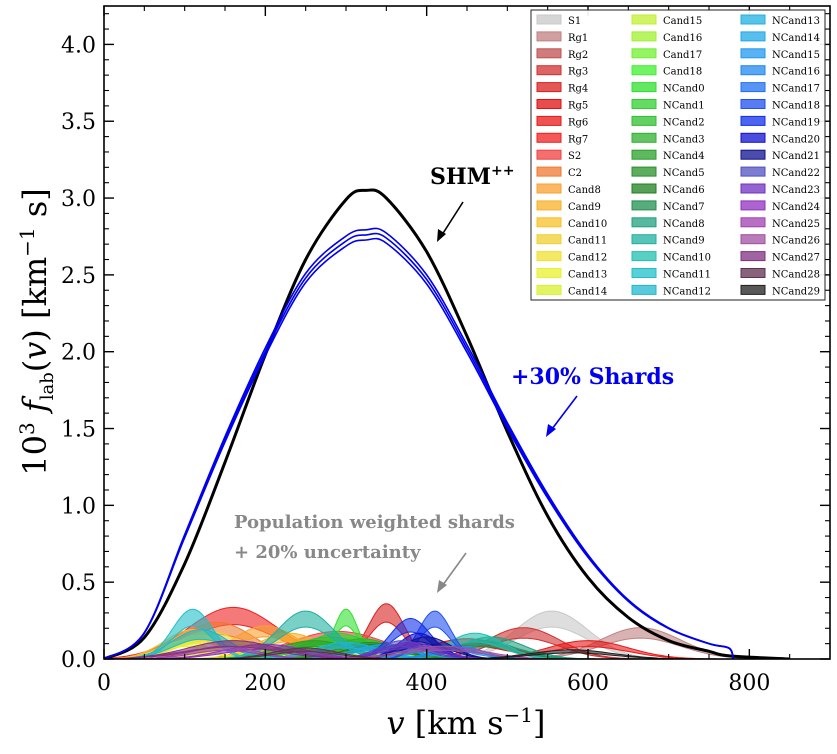  I want to click on legend-label: Rg3, so click(578, 72).